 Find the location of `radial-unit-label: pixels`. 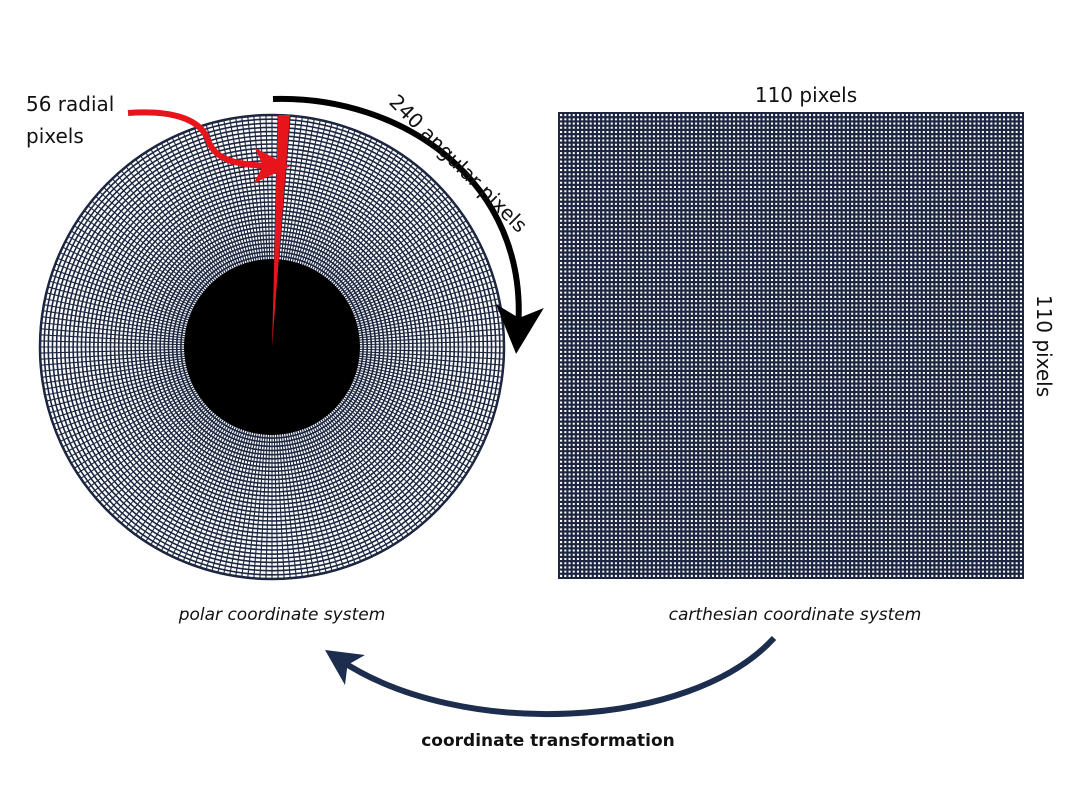

radial-unit-label: pixels is located at coordinates (55, 136).